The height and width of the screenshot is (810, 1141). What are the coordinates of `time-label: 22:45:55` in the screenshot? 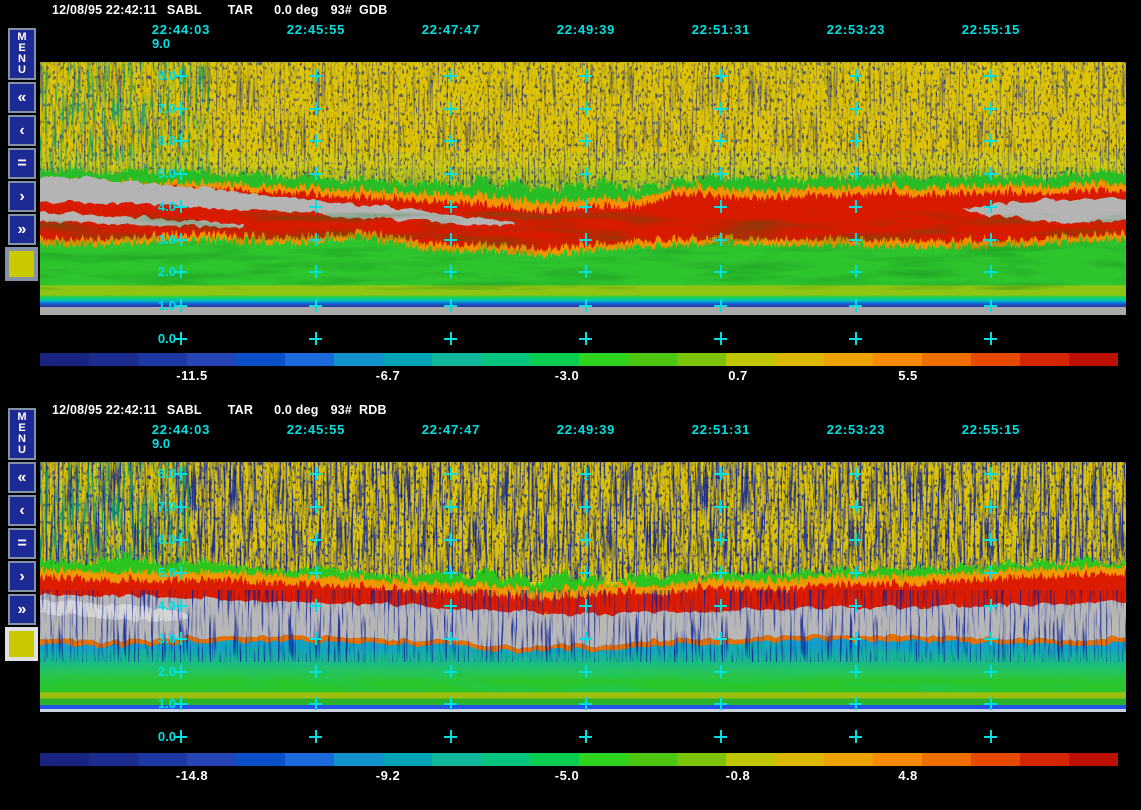 It's located at (316, 29).